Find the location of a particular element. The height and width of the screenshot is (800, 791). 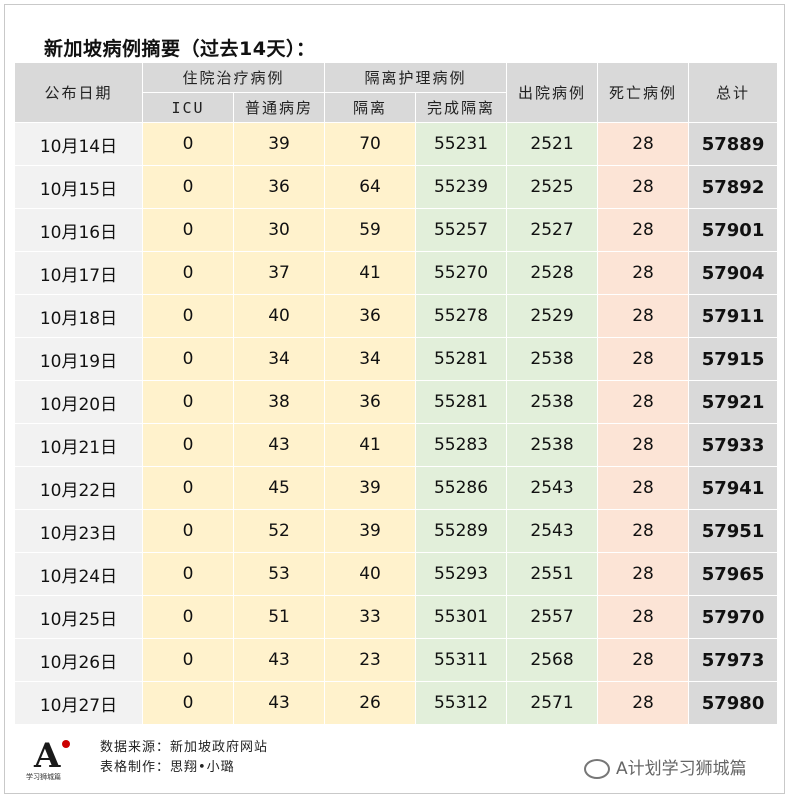

footer-maker: 表格制作：思翔•小璐 is located at coordinates (167, 767).